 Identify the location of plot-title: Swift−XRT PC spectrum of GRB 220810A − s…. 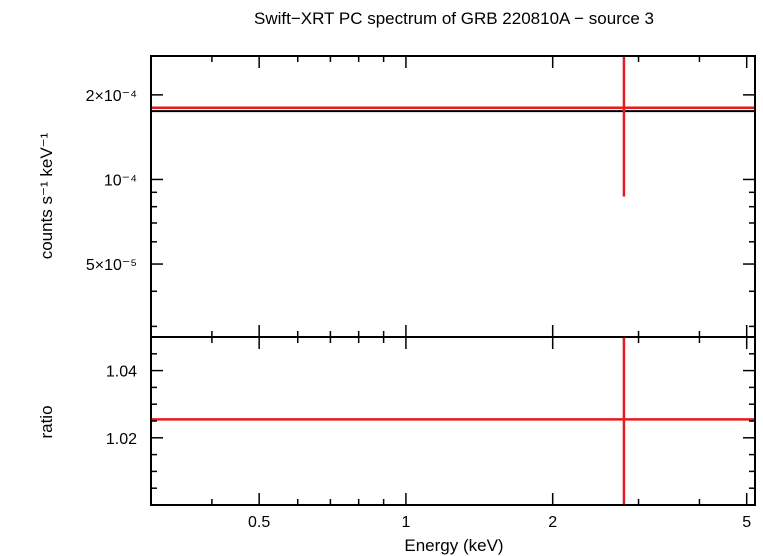
(454, 18).